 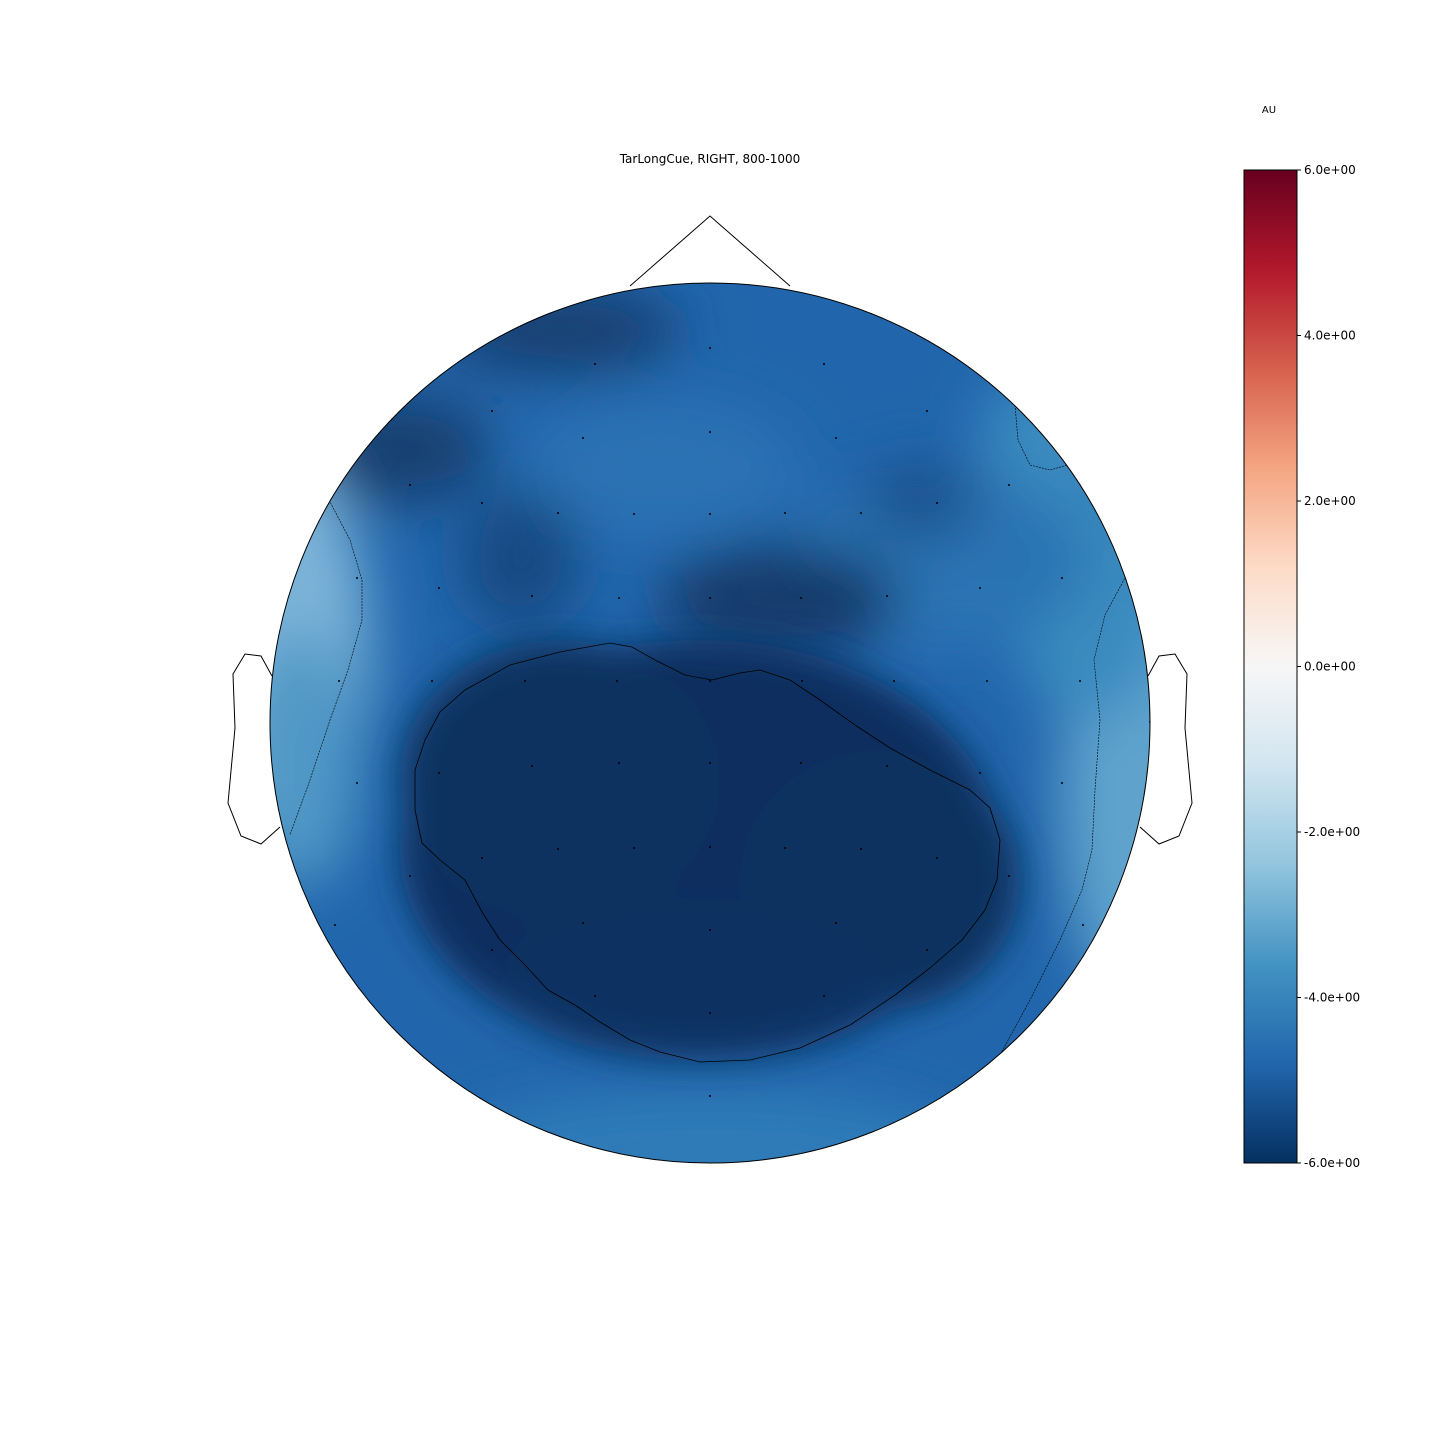 I want to click on colorbar, so click(x=1270, y=666).